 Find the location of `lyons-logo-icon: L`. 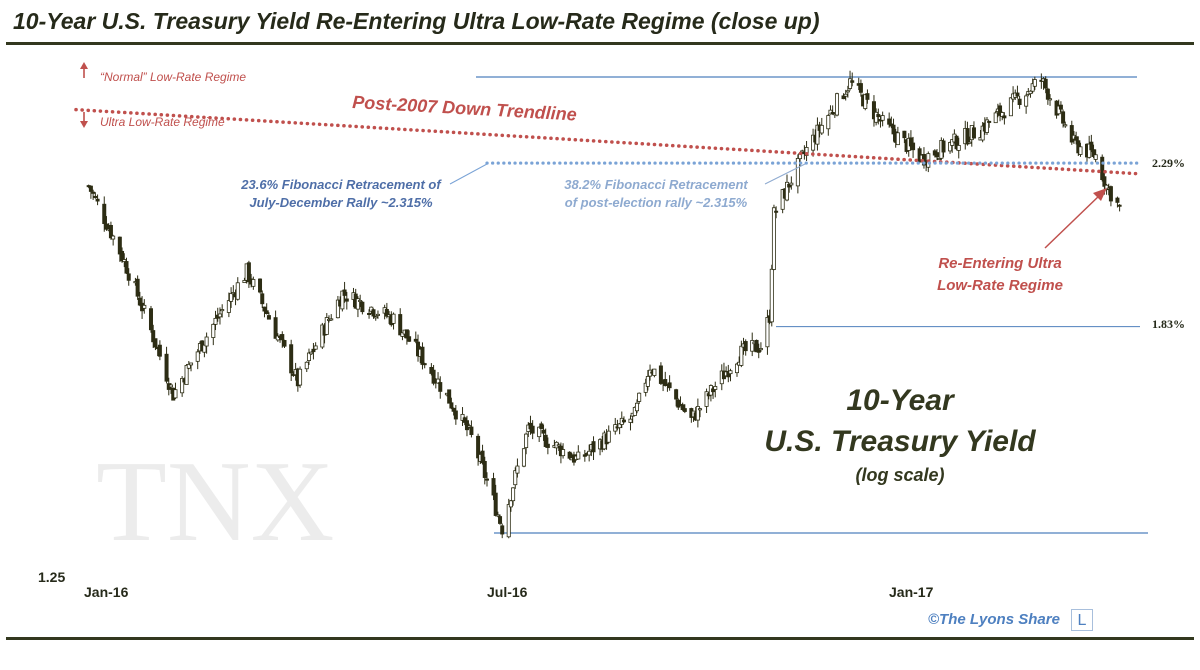

lyons-logo-icon: L is located at coordinates (1082, 620).